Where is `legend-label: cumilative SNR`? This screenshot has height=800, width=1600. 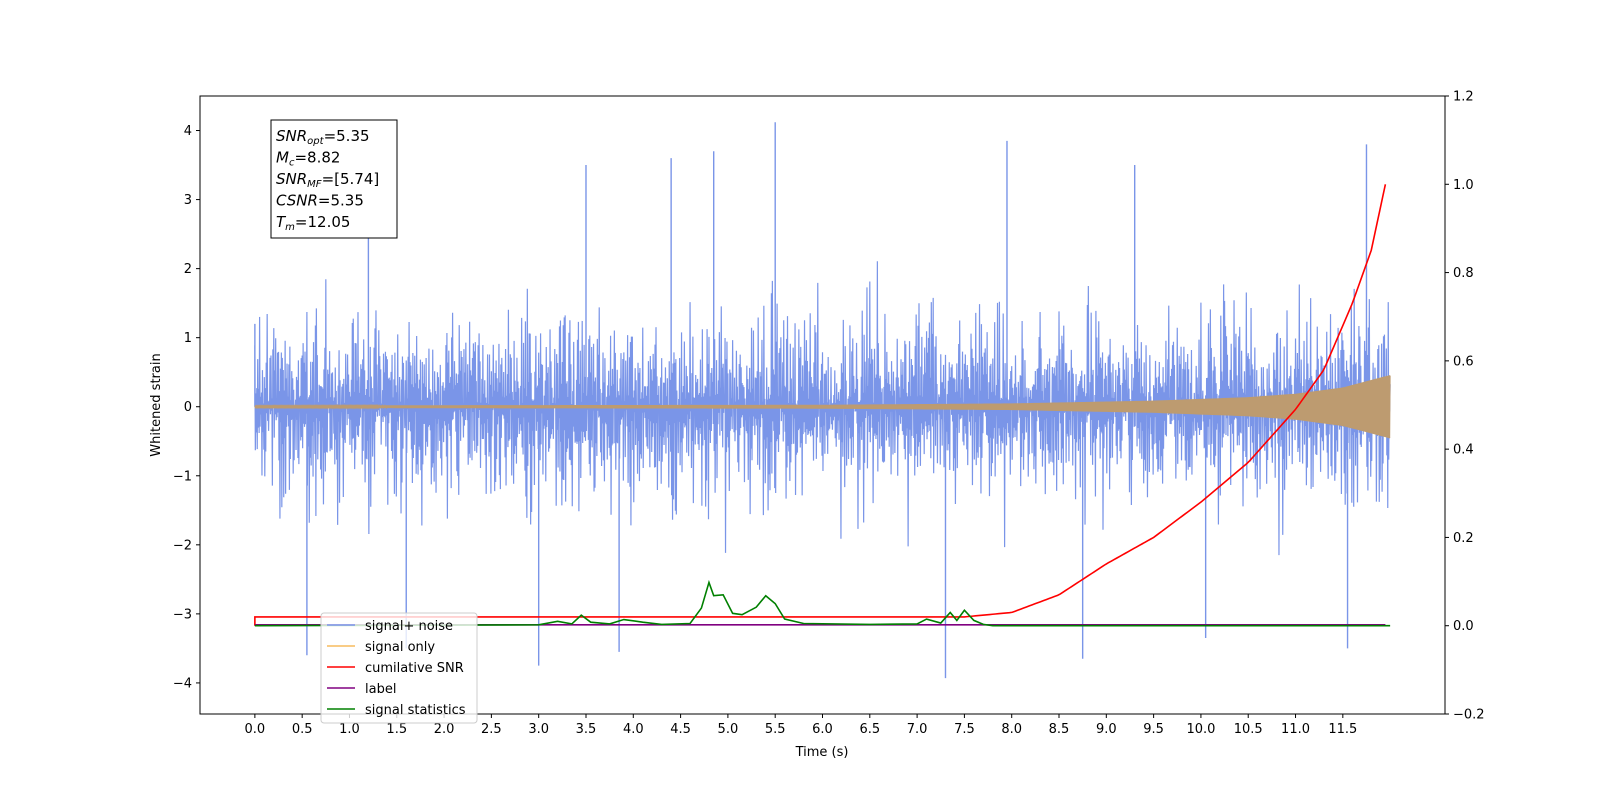
legend-label: cumilative SNR is located at coordinates (414, 668).